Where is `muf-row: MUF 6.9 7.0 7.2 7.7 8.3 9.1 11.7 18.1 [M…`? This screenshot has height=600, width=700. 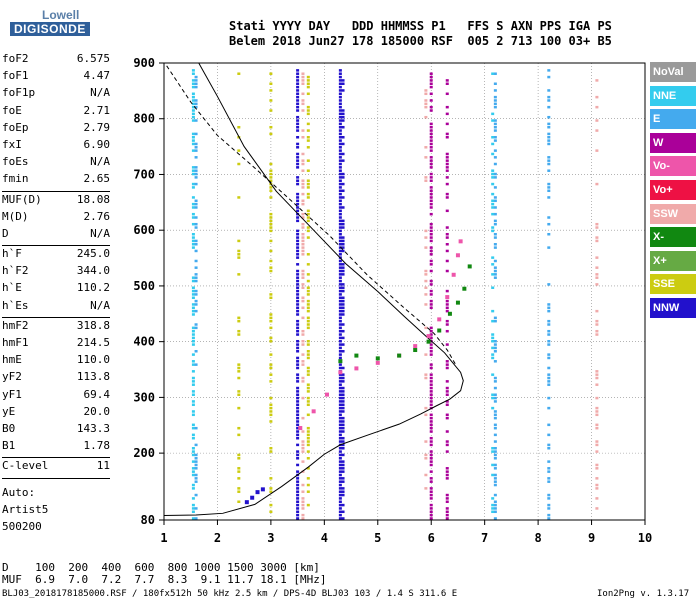 muf-row: MUF 6.9 7.0 7.2 7.7 8.3 9.1 11.7 18.1 [M… is located at coordinates (164, 579).